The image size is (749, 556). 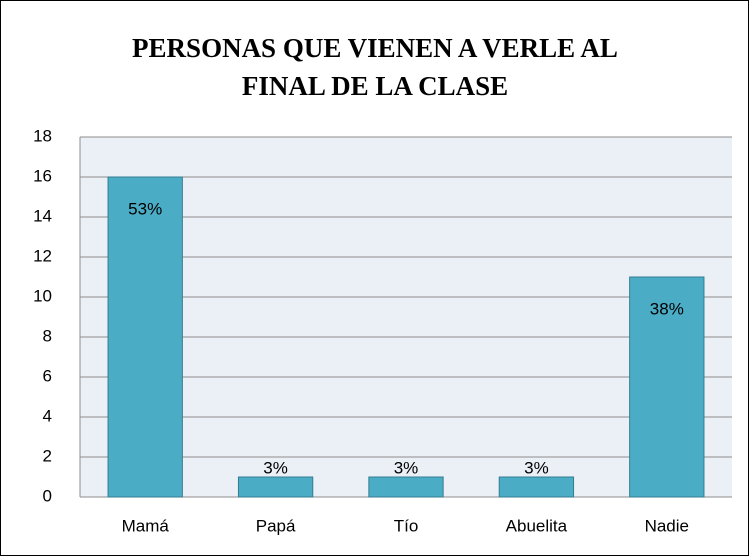 I want to click on x-tick-label: Tío, so click(x=406, y=525).